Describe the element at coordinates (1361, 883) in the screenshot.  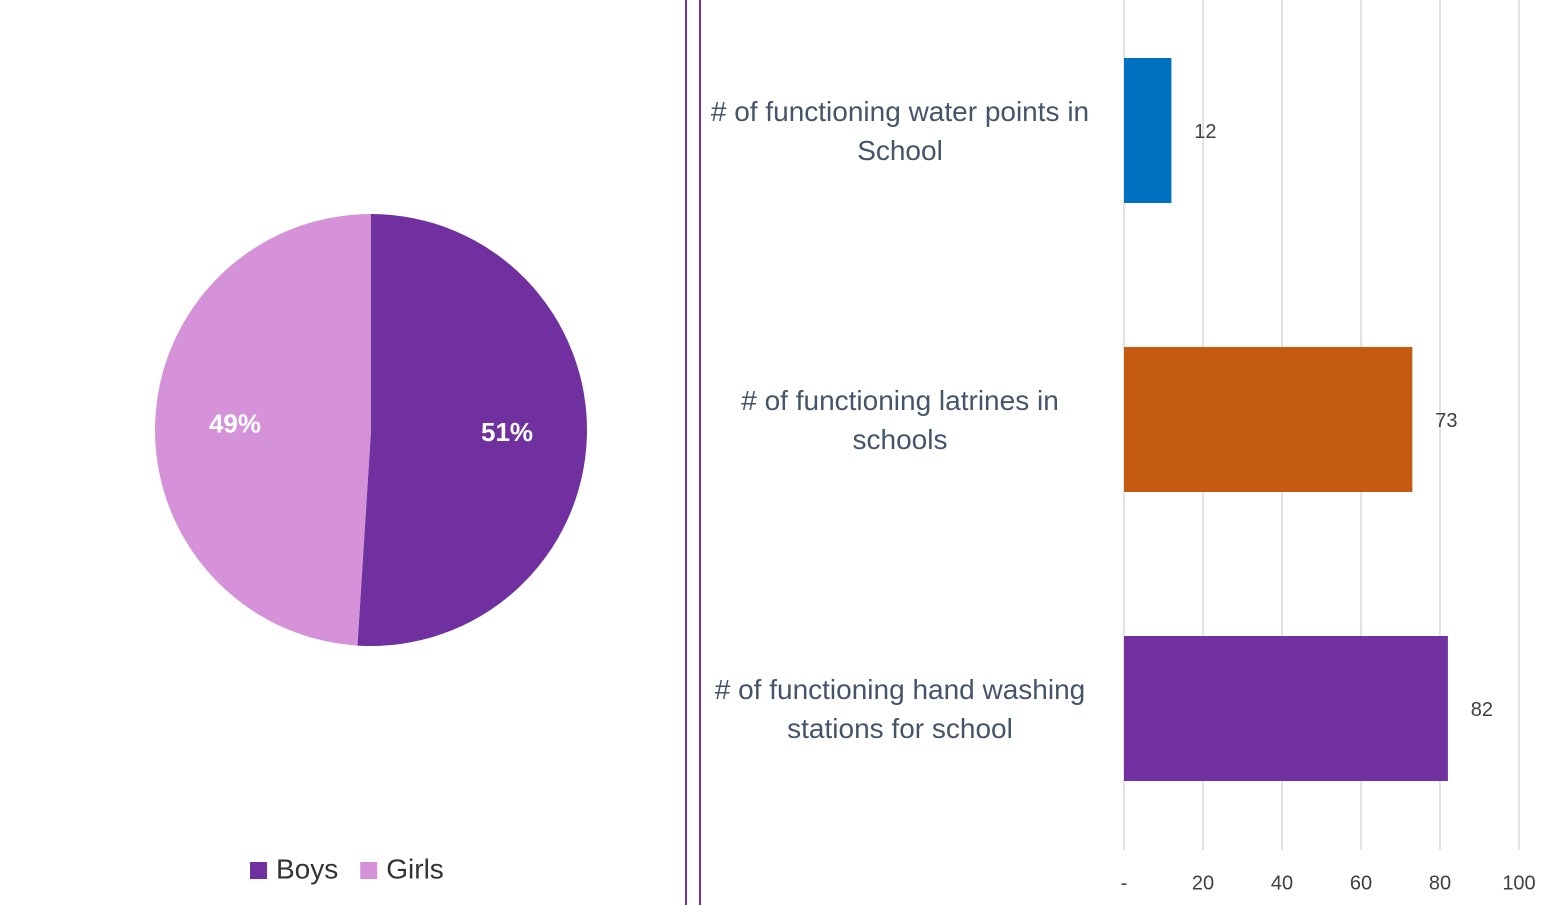
I see `x-tick-label: 60` at that location.